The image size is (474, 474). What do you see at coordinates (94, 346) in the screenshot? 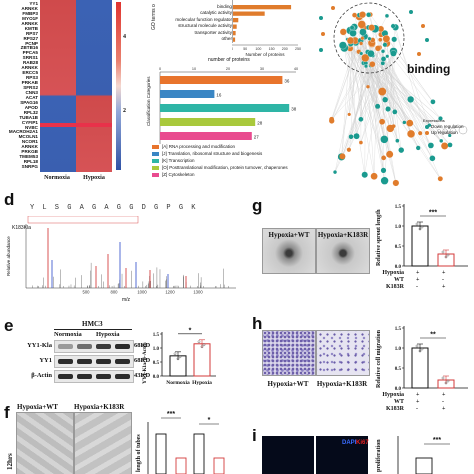
I see `blot-strip` at bounding box center [94, 346].